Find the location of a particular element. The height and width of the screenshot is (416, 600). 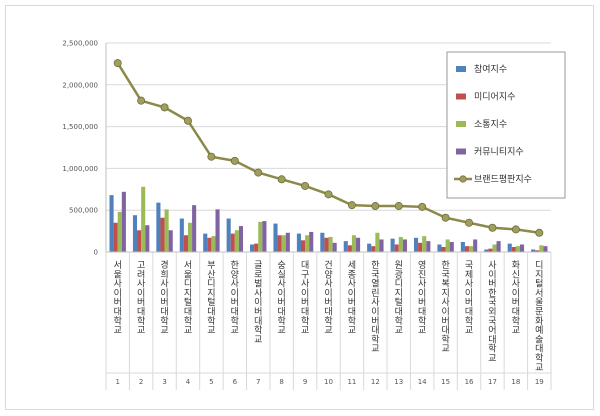

x-category-number: 4 is located at coordinates (188, 382).